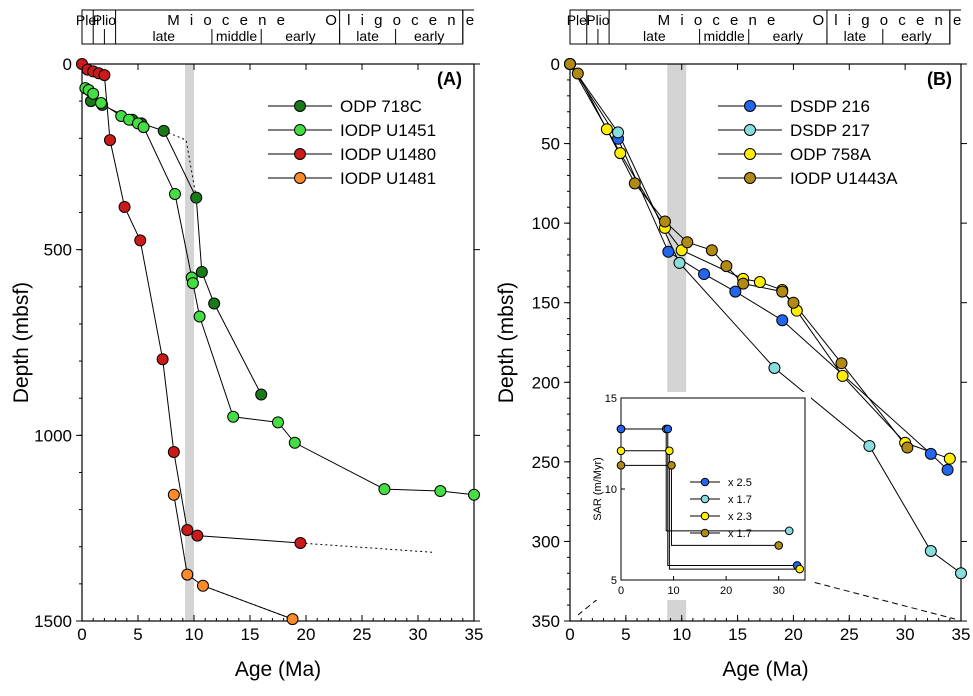  Describe the element at coordinates (546, 621) in the screenshot. I see `y-tick-label: 350` at that location.